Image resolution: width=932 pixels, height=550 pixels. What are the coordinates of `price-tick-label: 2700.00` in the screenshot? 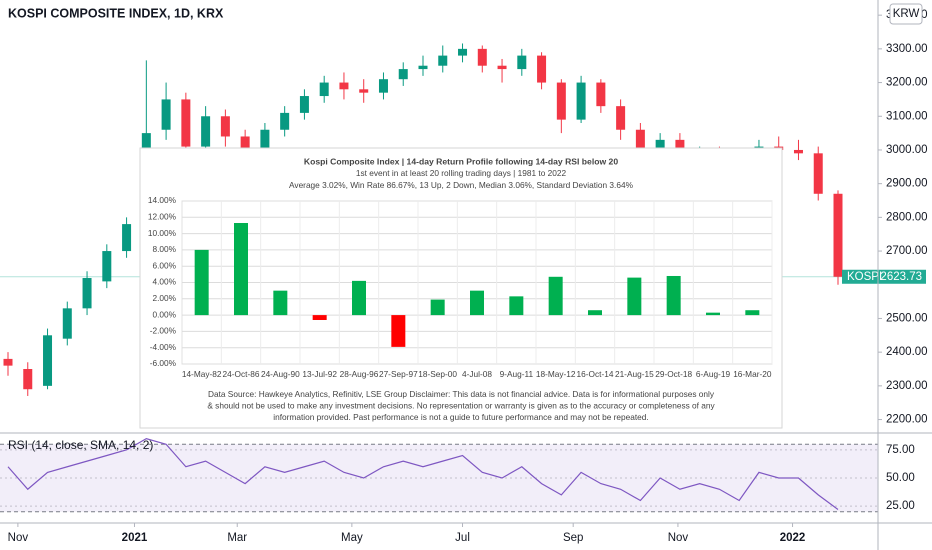 It's located at (907, 251).